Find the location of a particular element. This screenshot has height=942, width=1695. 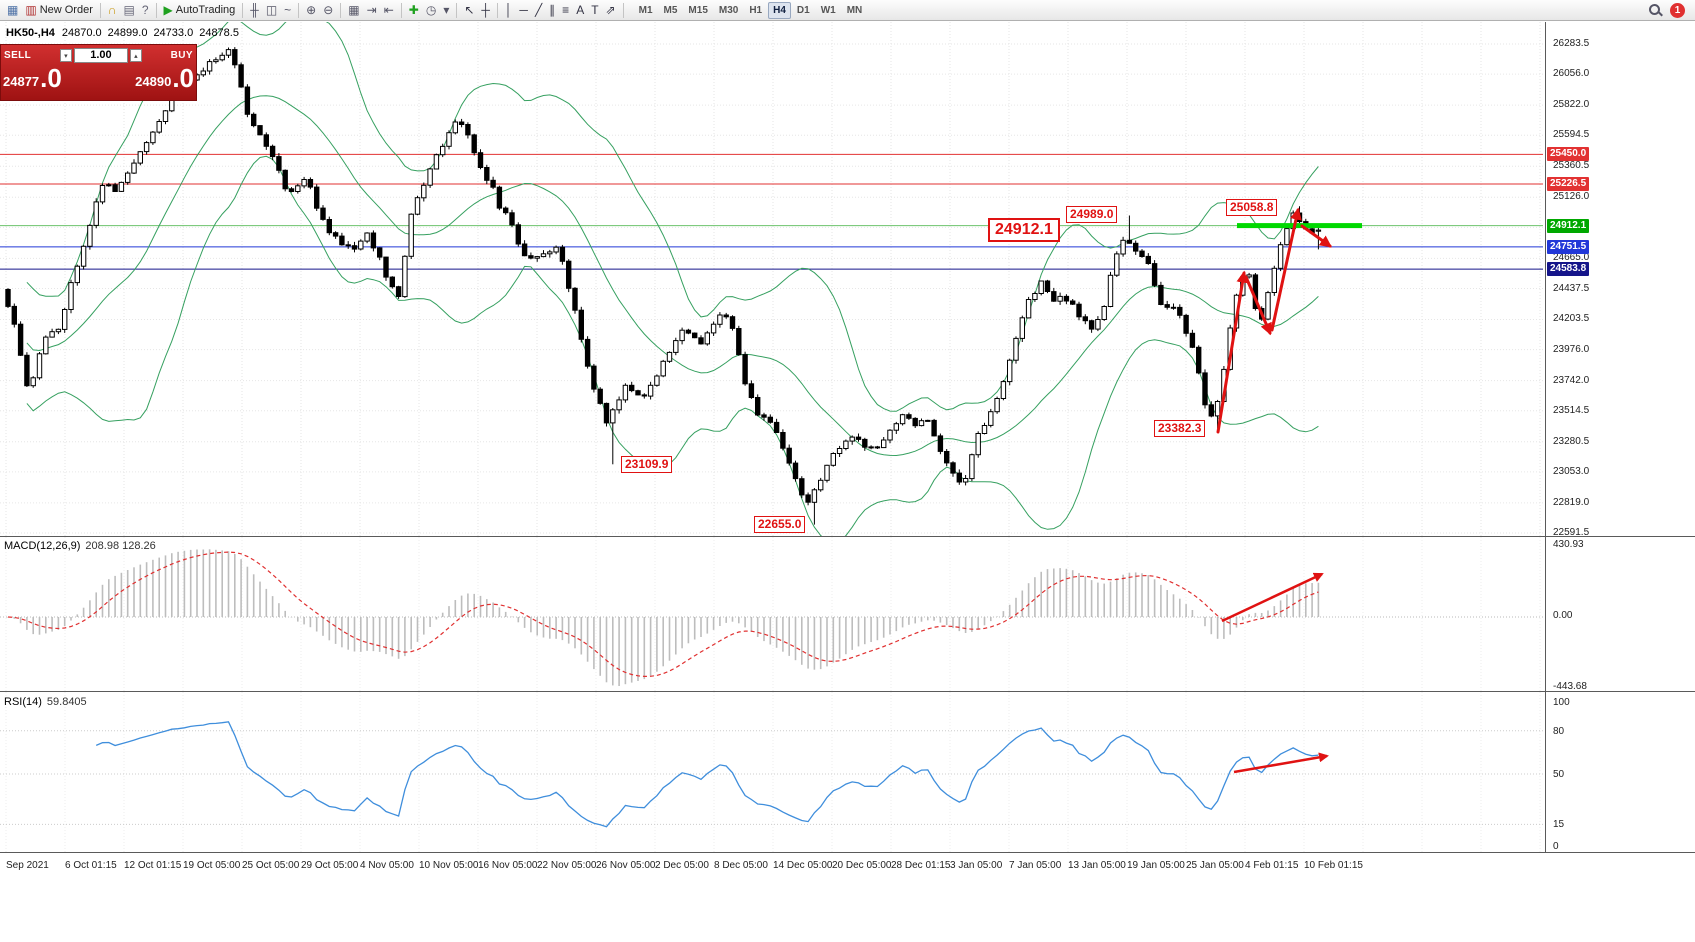

cursor-icon: ↖ is located at coordinates (469, 10).